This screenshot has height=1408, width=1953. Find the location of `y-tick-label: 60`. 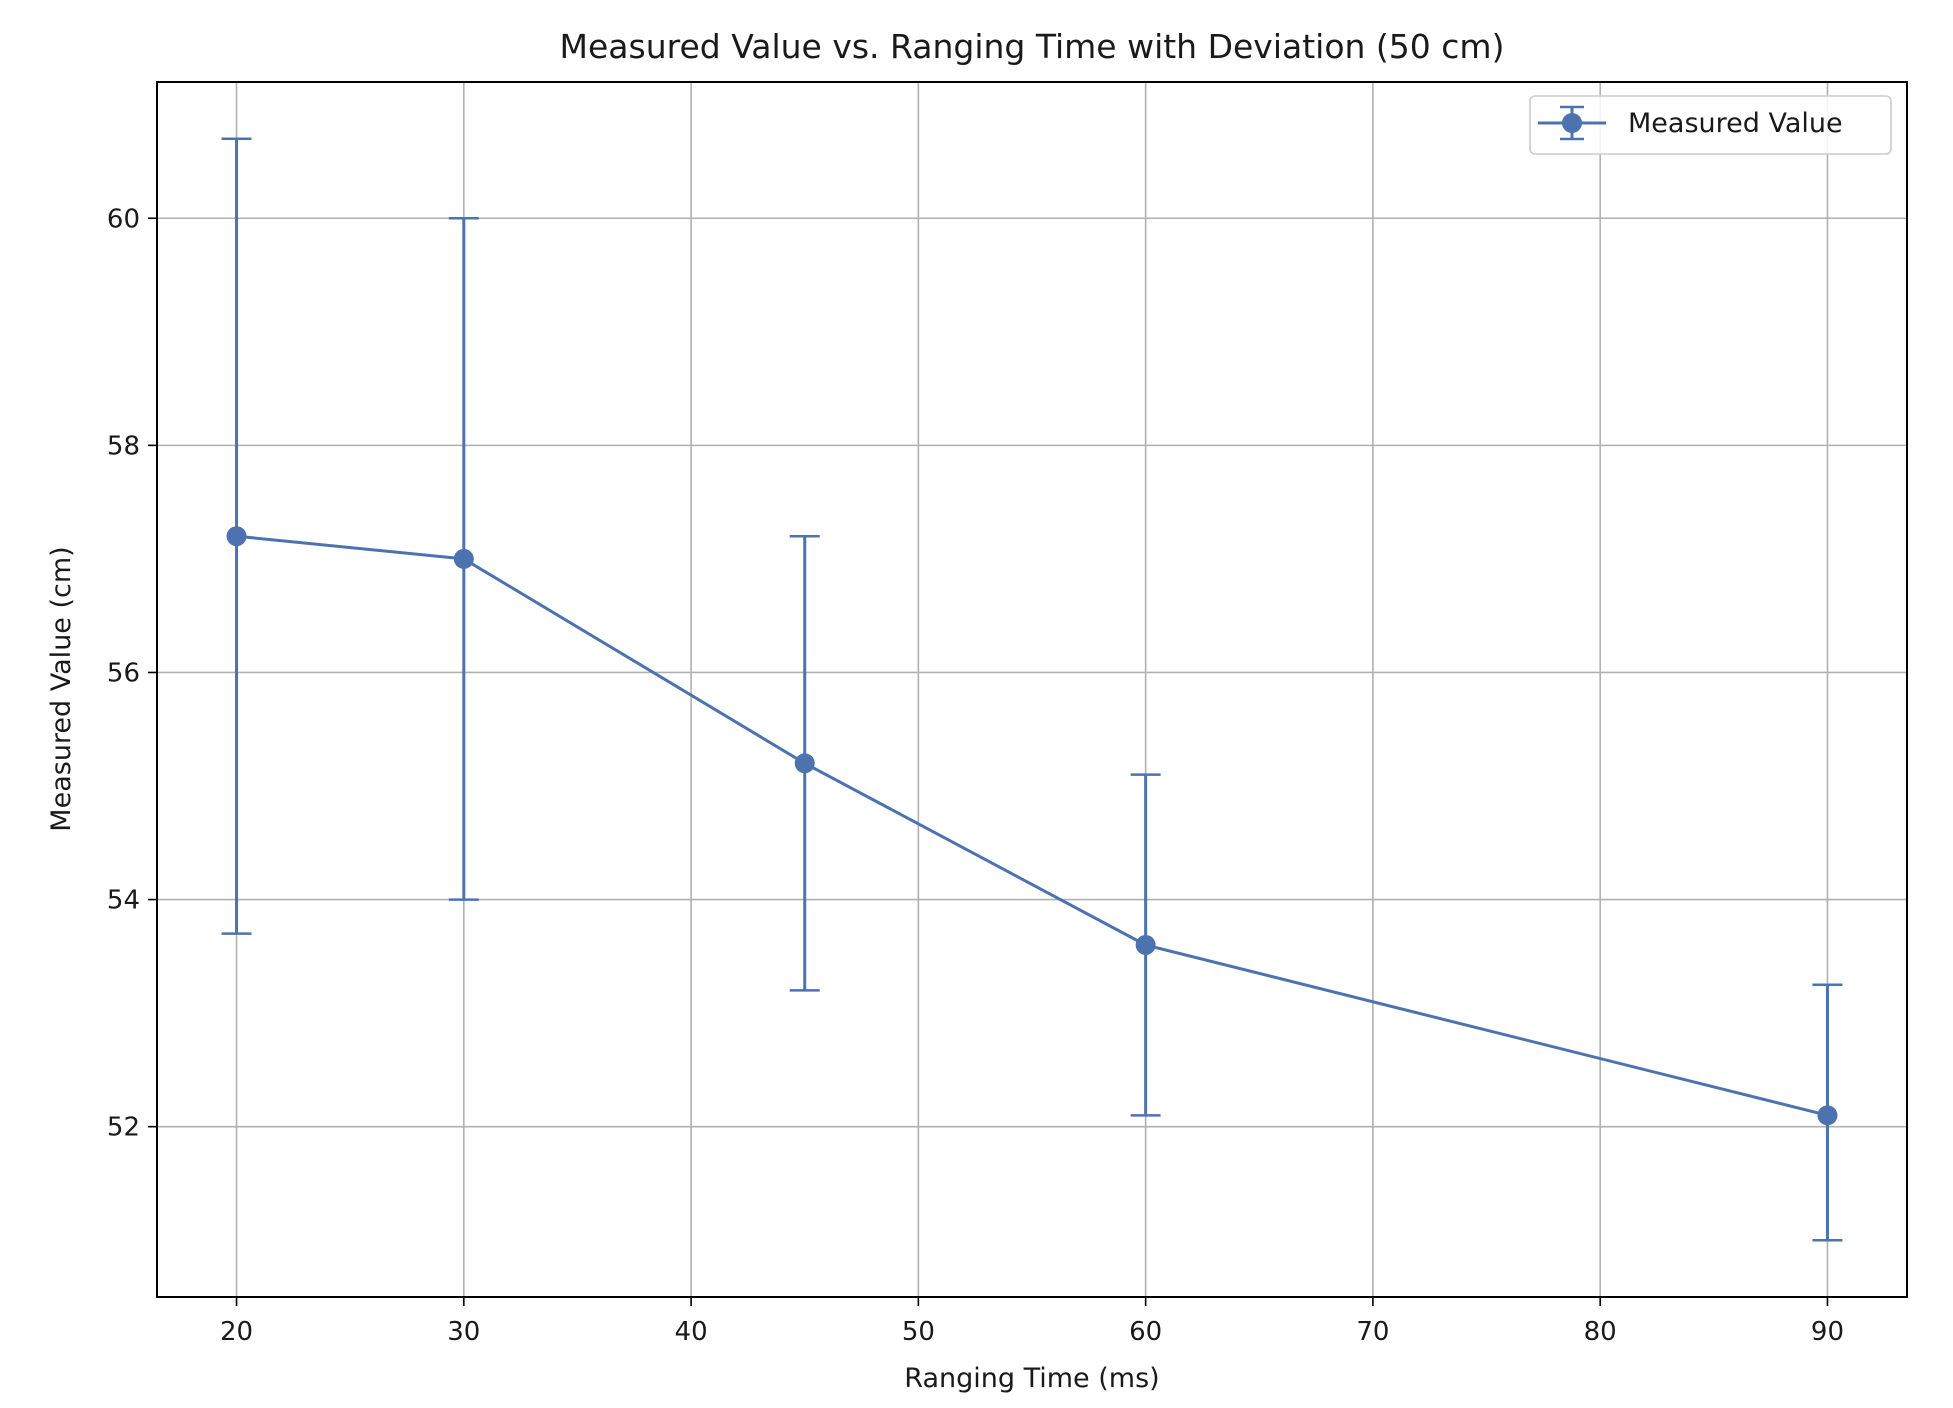

y-tick-label: 60 is located at coordinates (123, 219).